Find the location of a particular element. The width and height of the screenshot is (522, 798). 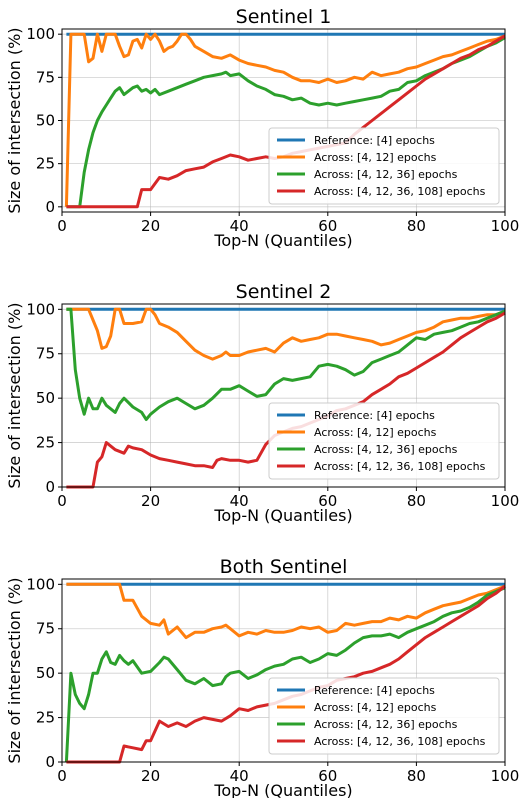

chart-title: Sentinel 1 is located at coordinates (284, 17).